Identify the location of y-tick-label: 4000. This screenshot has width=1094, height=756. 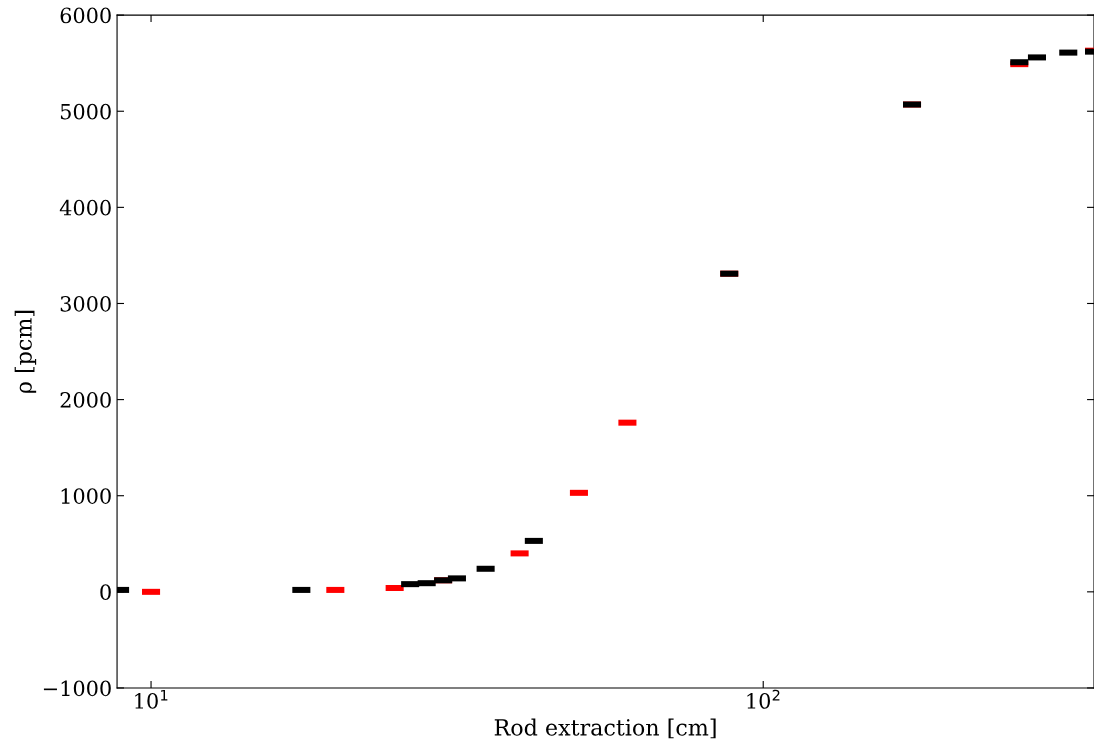
(85, 207).